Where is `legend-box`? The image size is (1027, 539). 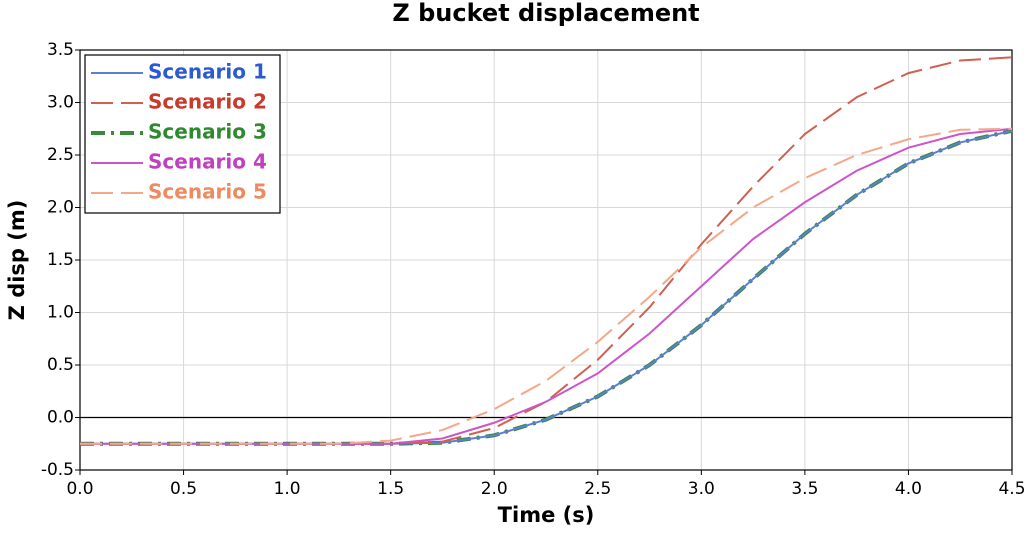 legend-box is located at coordinates (182, 134).